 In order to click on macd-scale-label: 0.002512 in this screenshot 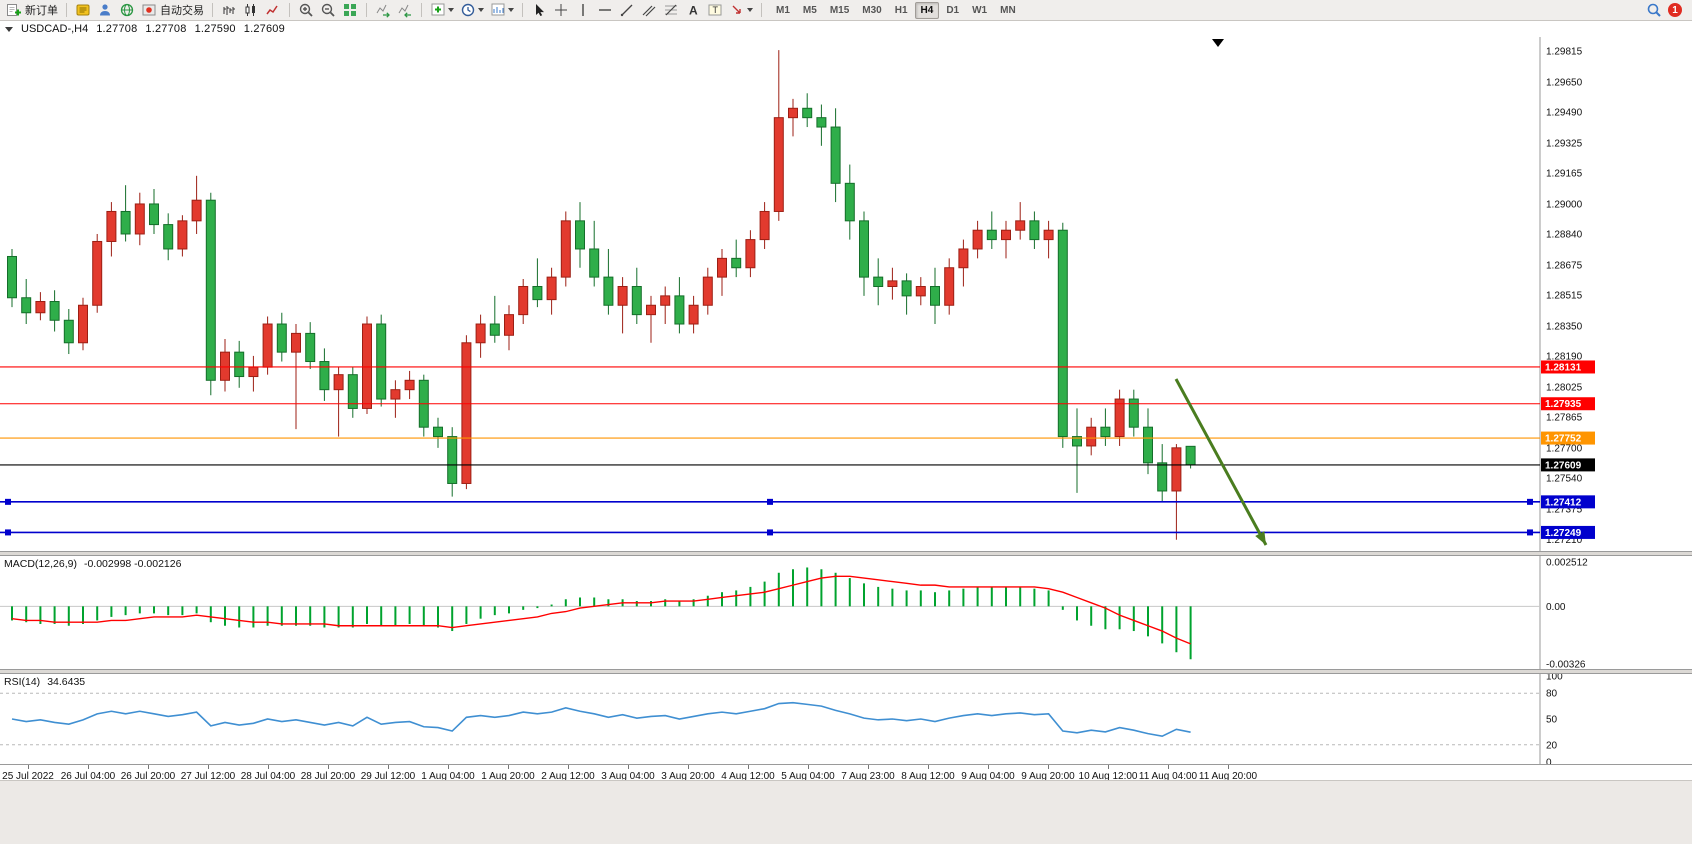, I will do `click(1567, 562)`.